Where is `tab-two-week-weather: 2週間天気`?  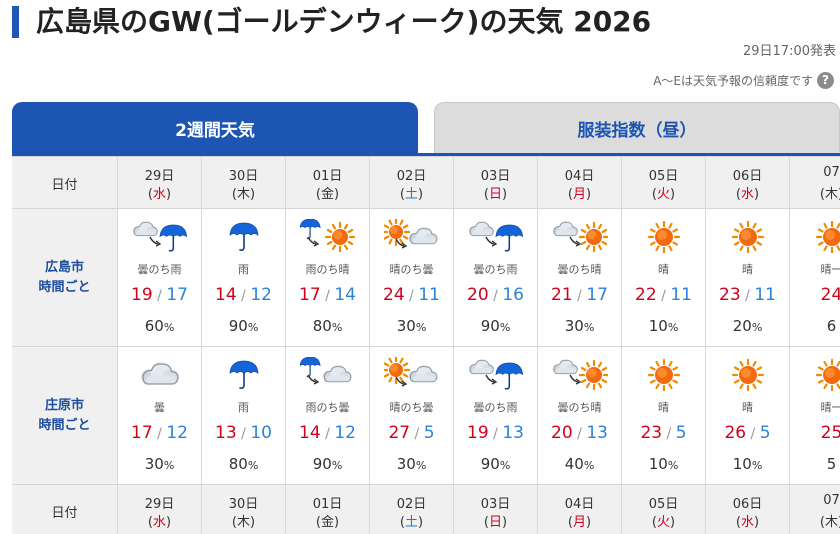 tab-two-week-weather: 2週間天気 is located at coordinates (215, 128).